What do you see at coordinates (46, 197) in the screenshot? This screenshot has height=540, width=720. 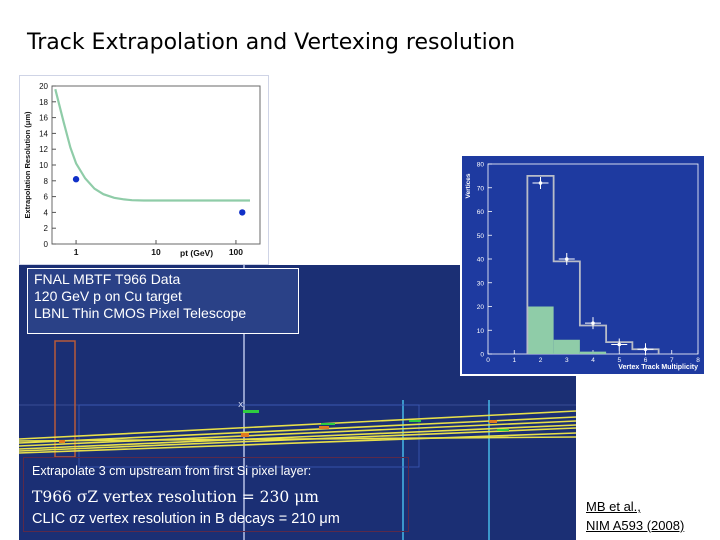 I see `y-tick-label: 6` at bounding box center [46, 197].